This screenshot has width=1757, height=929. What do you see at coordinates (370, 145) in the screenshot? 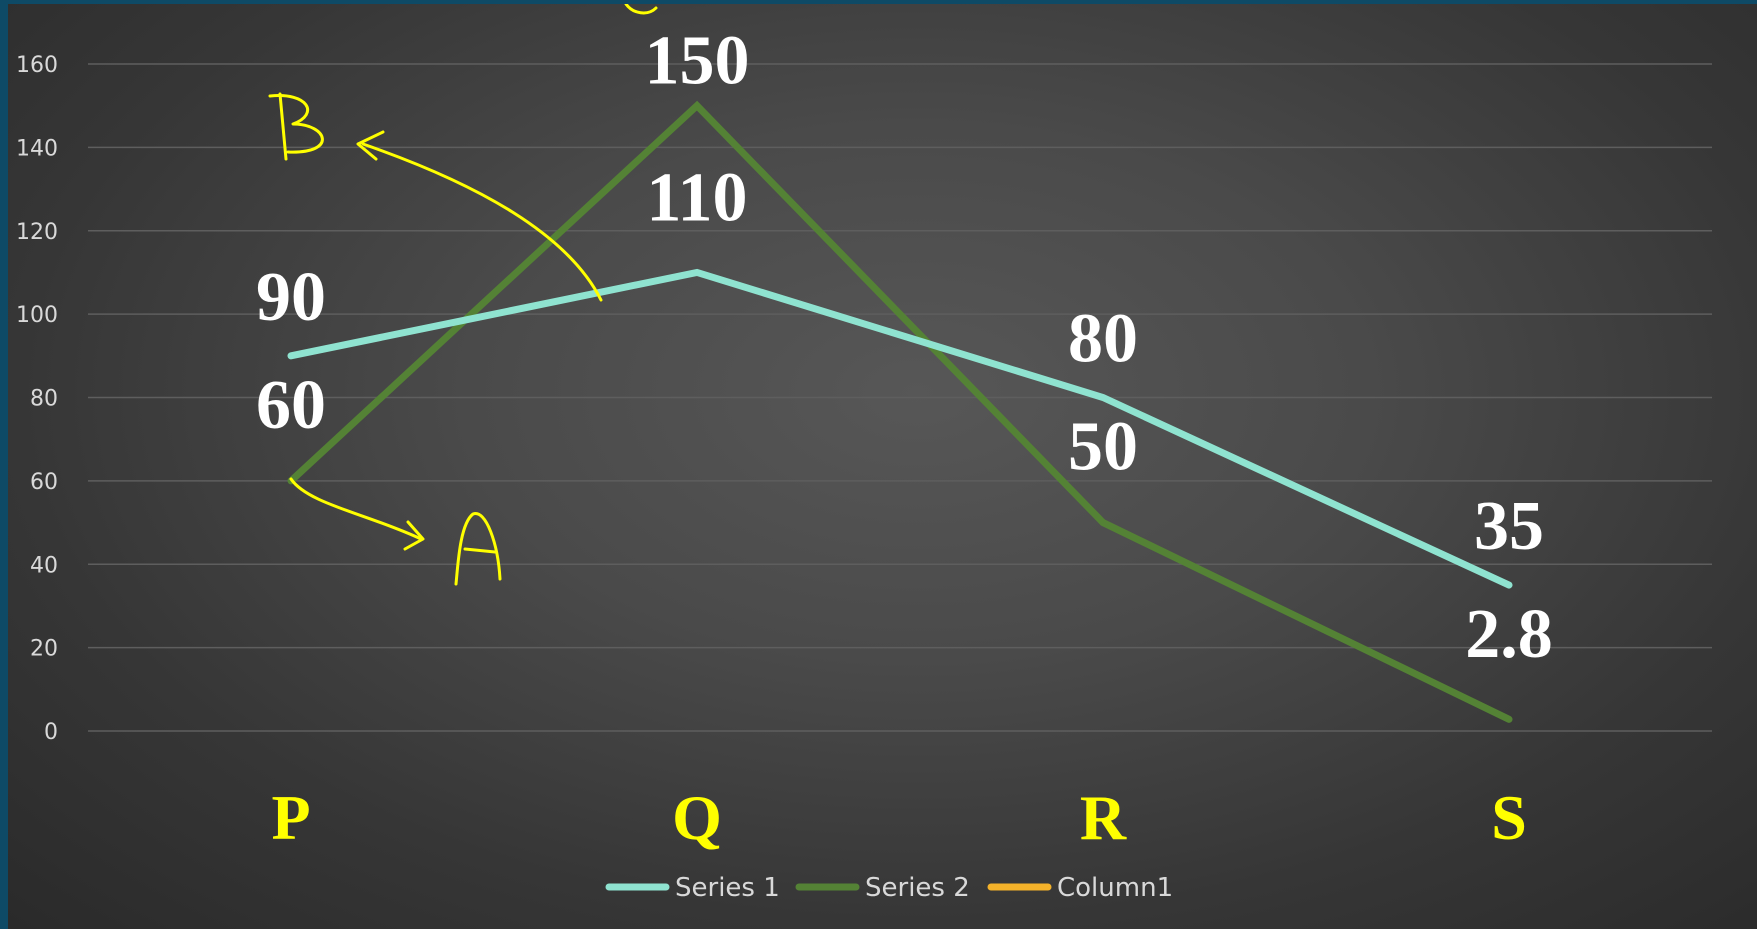
I see `arrowhead-b-annotation` at bounding box center [370, 145].